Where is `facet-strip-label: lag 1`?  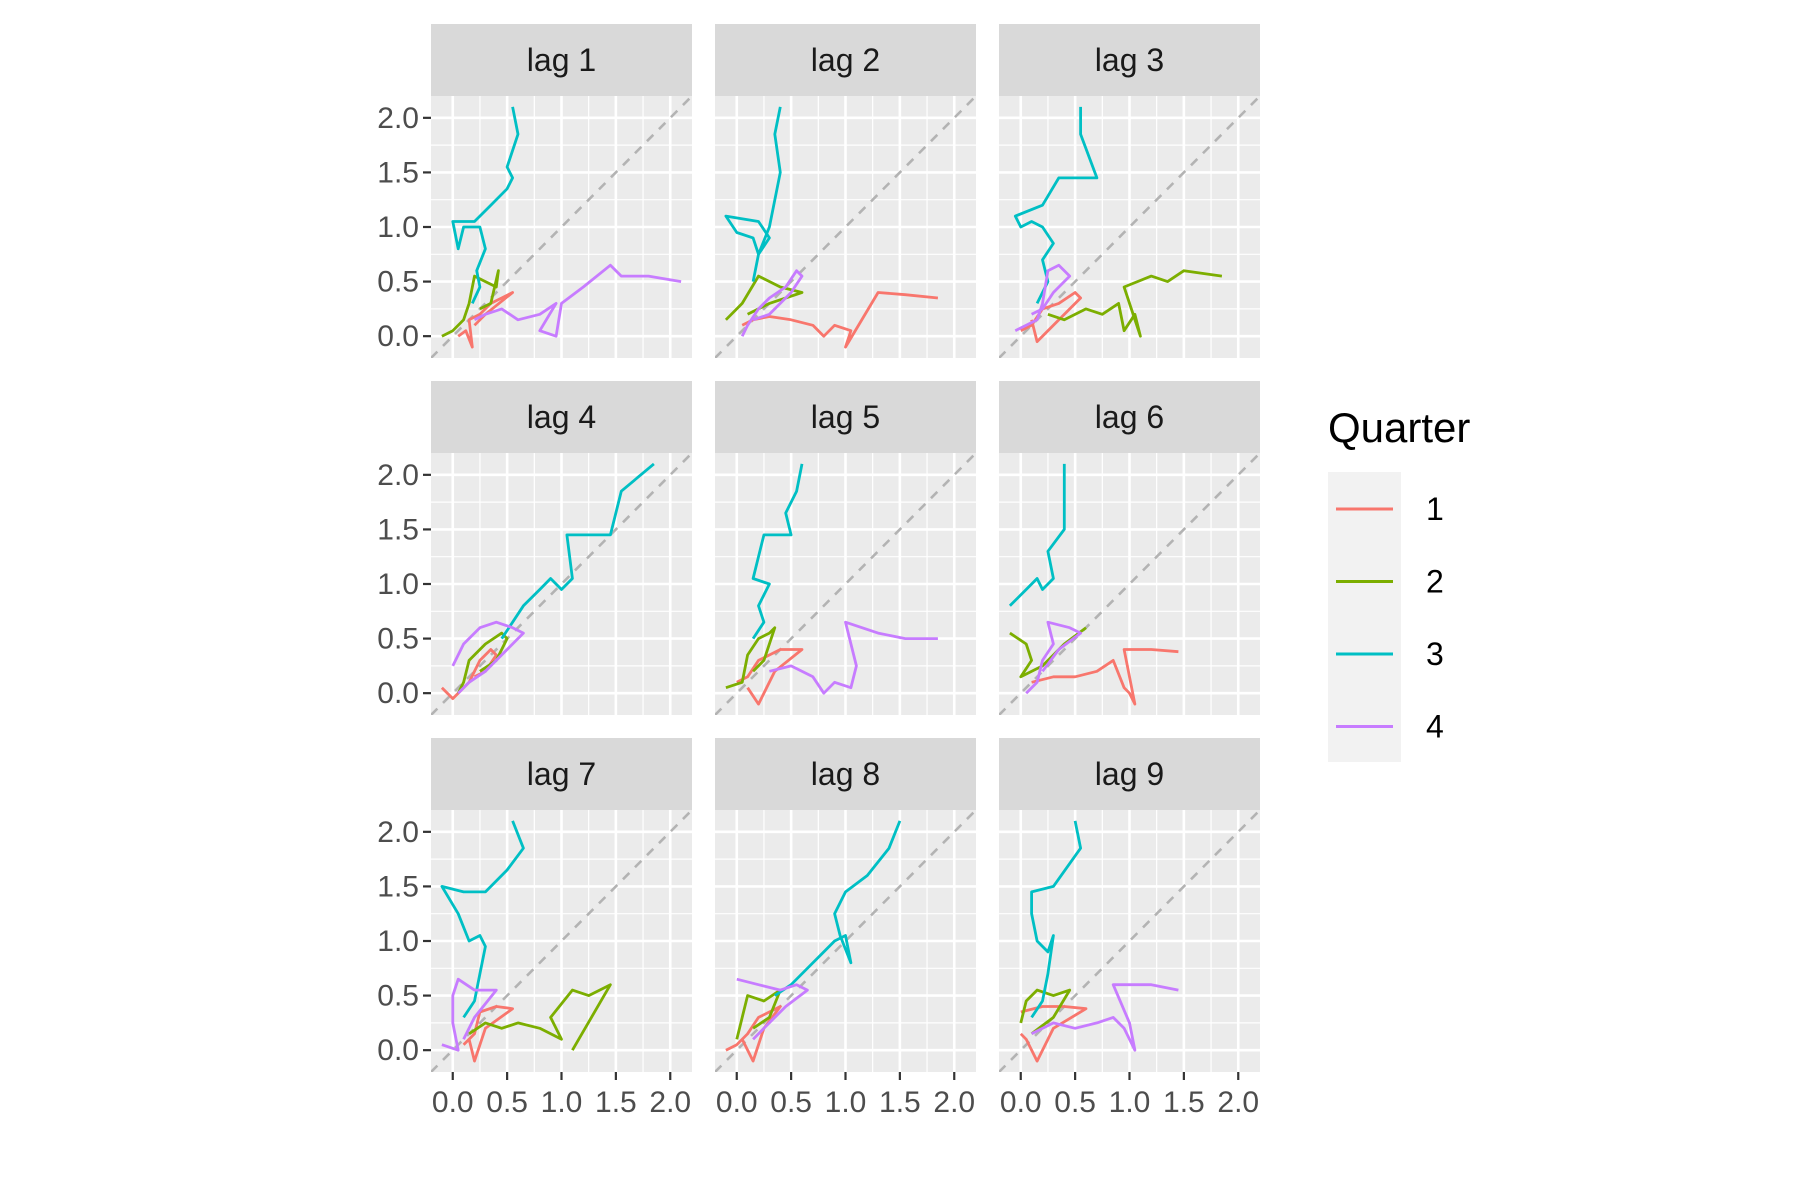
facet-strip-label: lag 1 is located at coordinates (561, 60).